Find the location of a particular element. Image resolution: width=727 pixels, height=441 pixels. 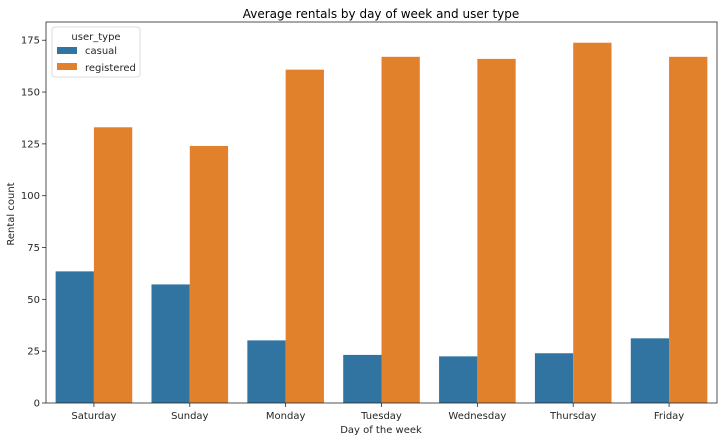

y-axis: 0 25 50 75 100 125 150 175 is located at coordinates (33, 223).